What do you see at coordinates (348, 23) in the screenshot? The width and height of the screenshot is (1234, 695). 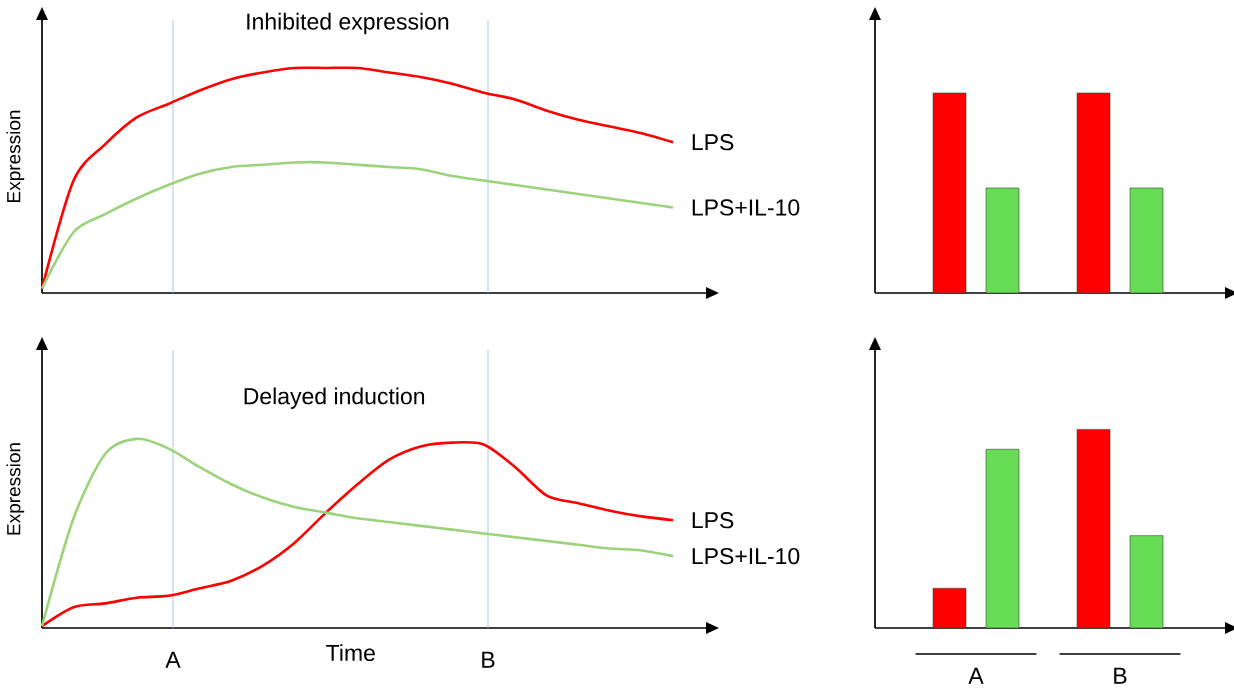 I see `chart-title: Inhibited expression` at bounding box center [348, 23].